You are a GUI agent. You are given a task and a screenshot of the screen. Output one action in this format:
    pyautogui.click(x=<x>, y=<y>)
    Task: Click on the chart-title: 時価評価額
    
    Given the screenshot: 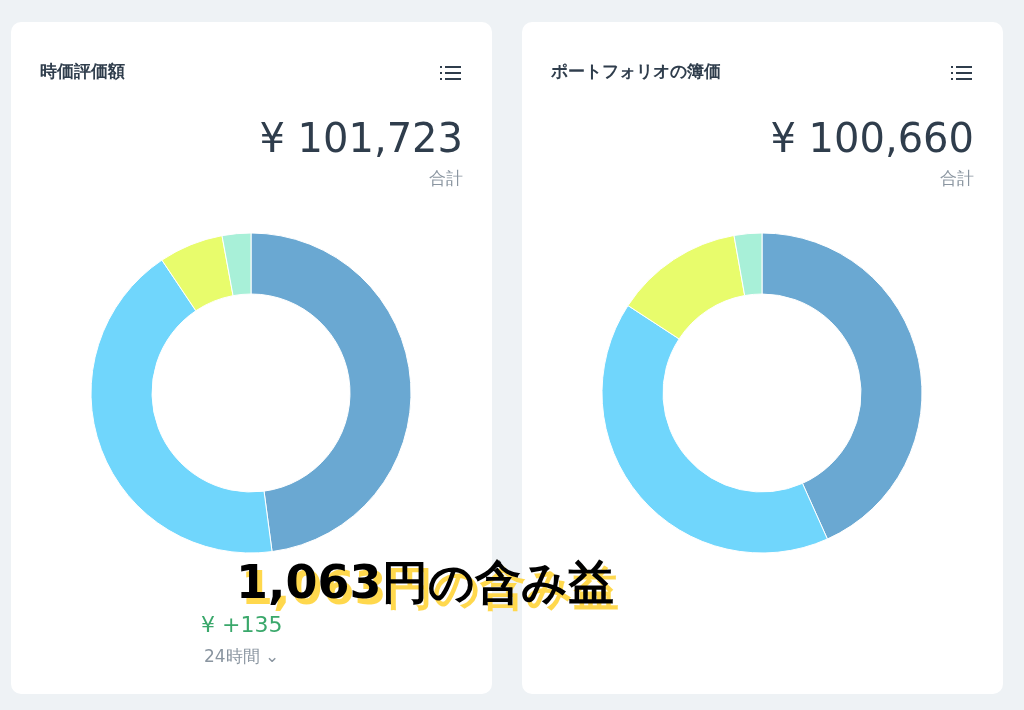 What is the action you would take?
    pyautogui.click(x=82, y=71)
    